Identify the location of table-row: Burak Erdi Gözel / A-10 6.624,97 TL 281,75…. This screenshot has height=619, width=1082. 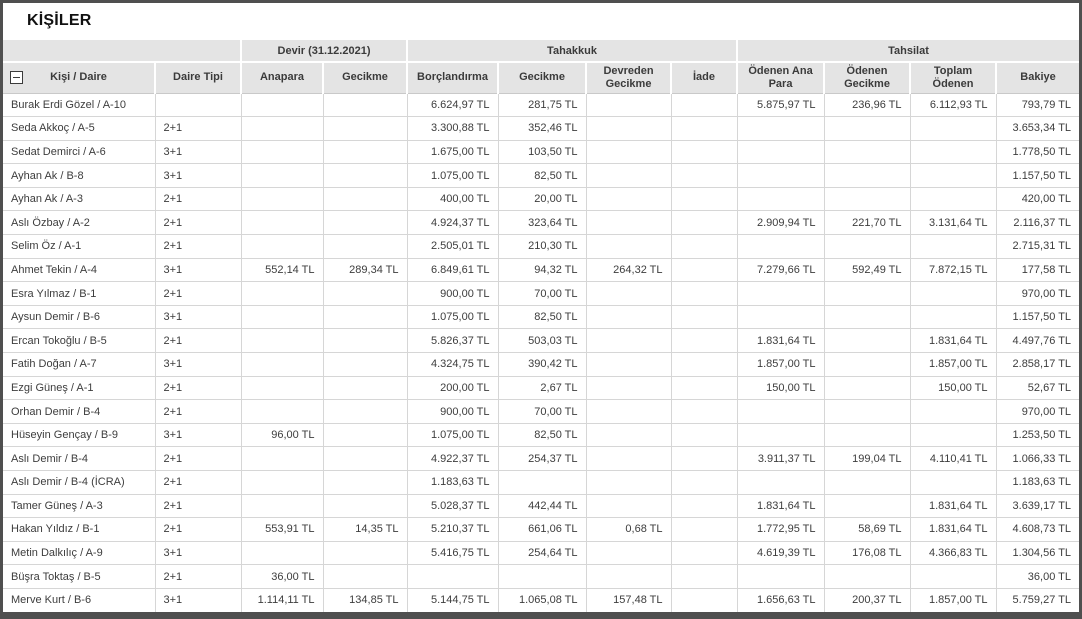
(541, 105).